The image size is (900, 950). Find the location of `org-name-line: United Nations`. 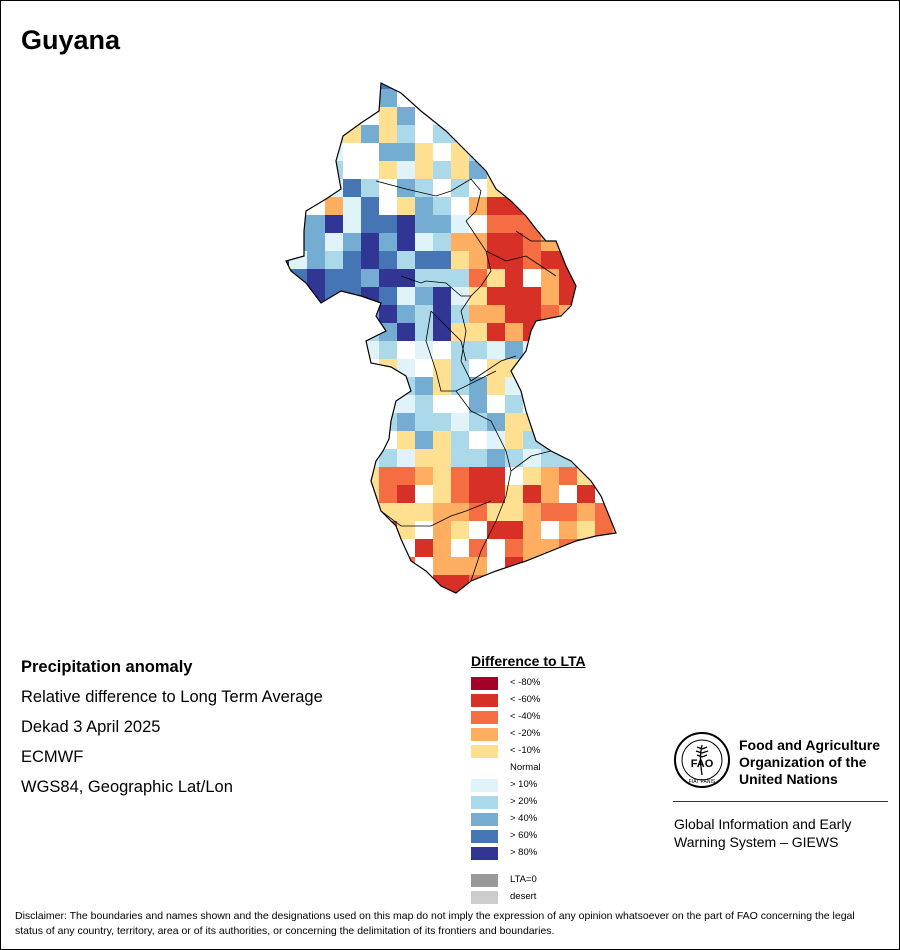

org-name-line: United Nations is located at coordinates (788, 779).